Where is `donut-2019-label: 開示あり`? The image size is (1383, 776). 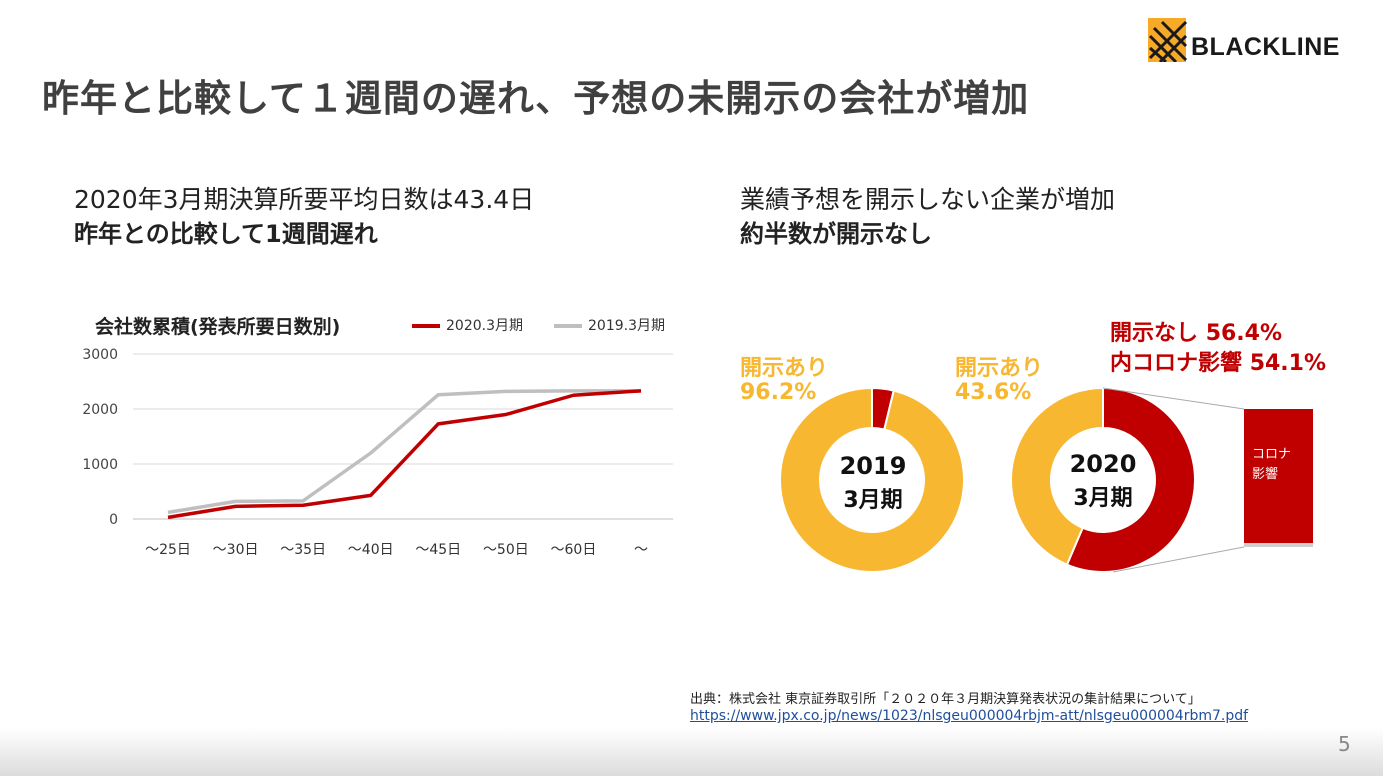
donut-2019-label: 開示あり is located at coordinates (784, 368).